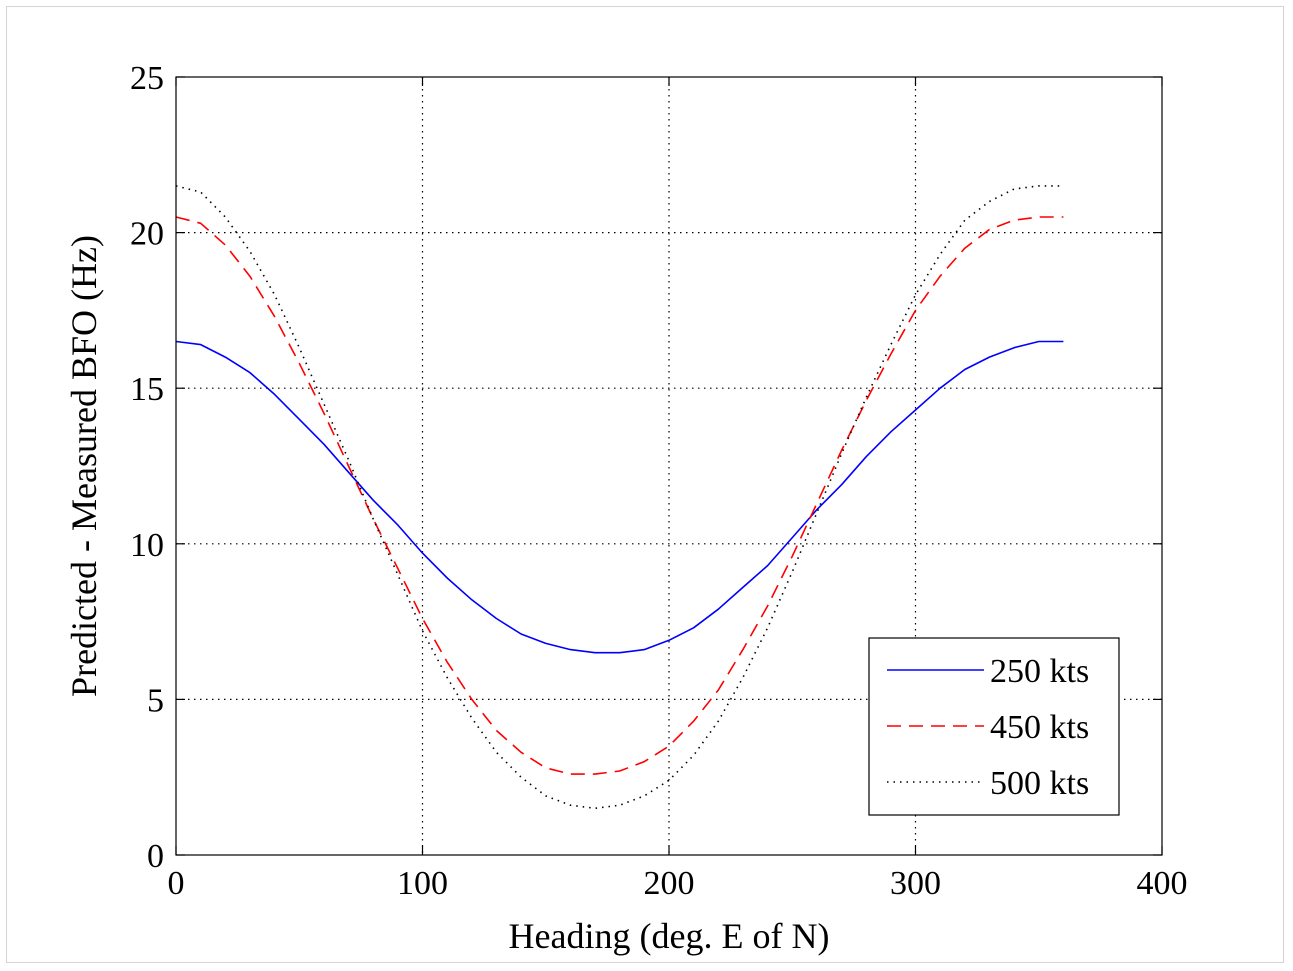  What do you see at coordinates (176, 883) in the screenshot?
I see `x-tick-label: 0` at bounding box center [176, 883].